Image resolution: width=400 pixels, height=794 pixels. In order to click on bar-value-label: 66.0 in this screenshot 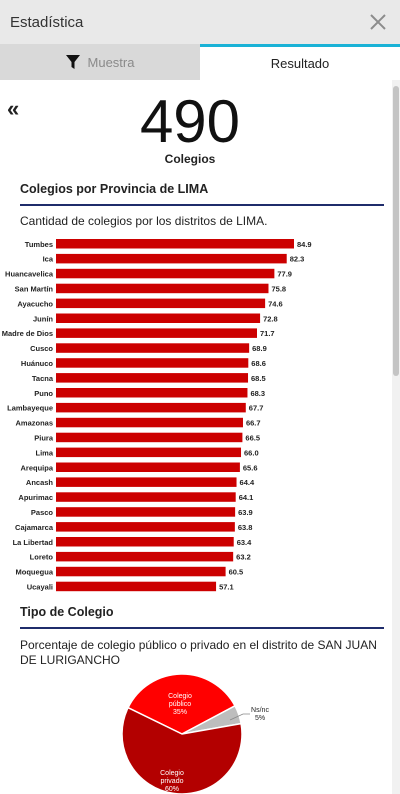, I will do `click(251, 452)`.